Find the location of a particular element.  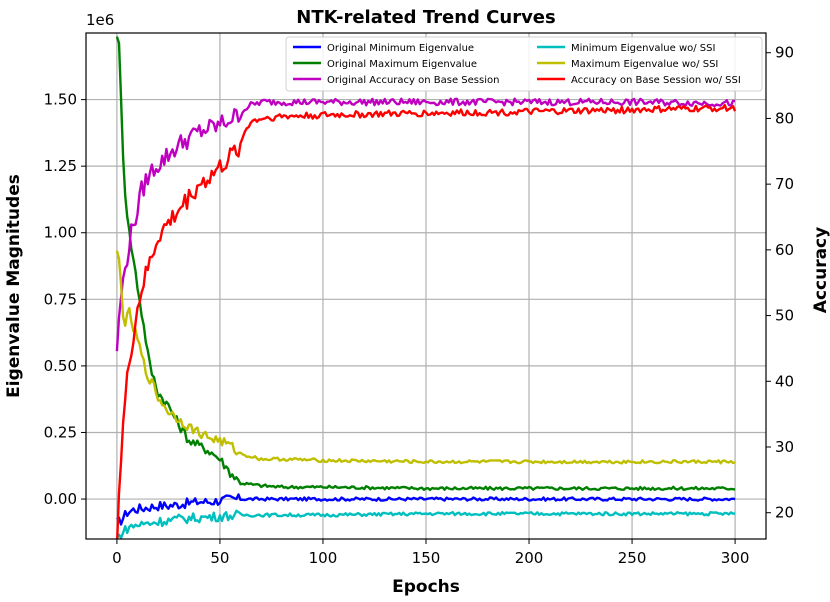

y-tick-label: 0.75 is located at coordinates (60, 299).